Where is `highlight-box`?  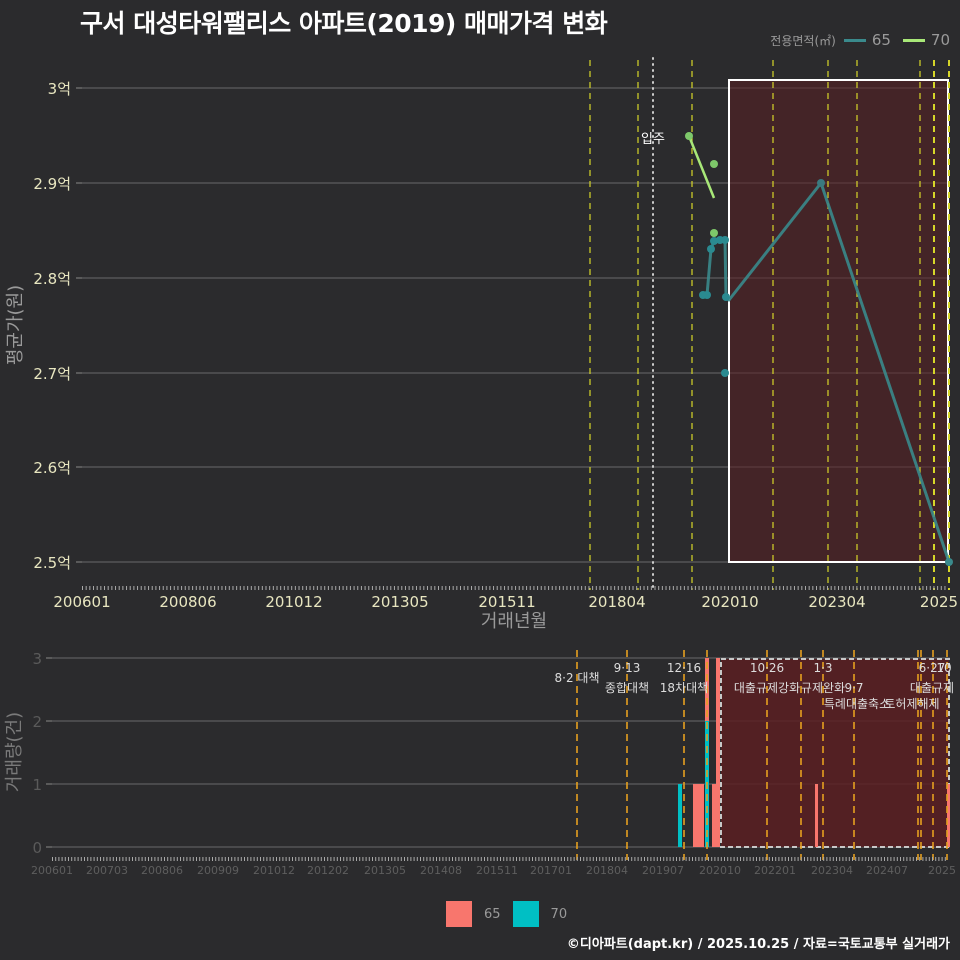
highlight-box is located at coordinates (838, 321).